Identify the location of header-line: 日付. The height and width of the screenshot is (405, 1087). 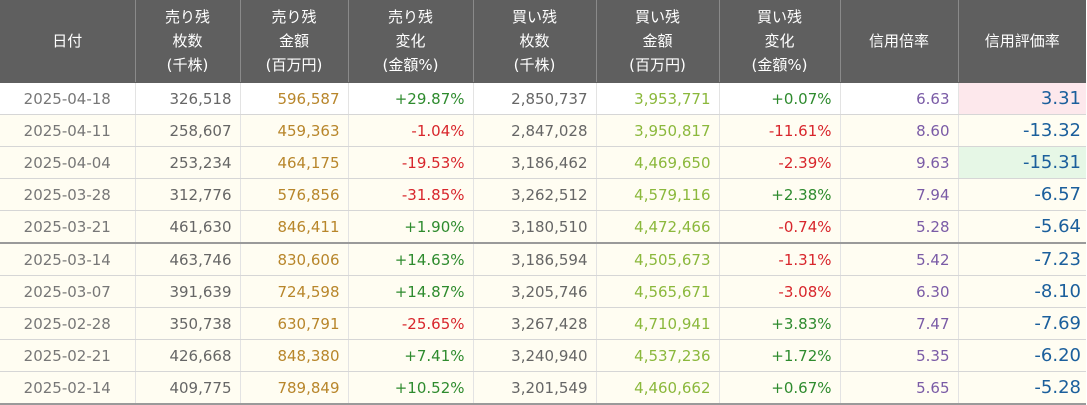
(67, 41).